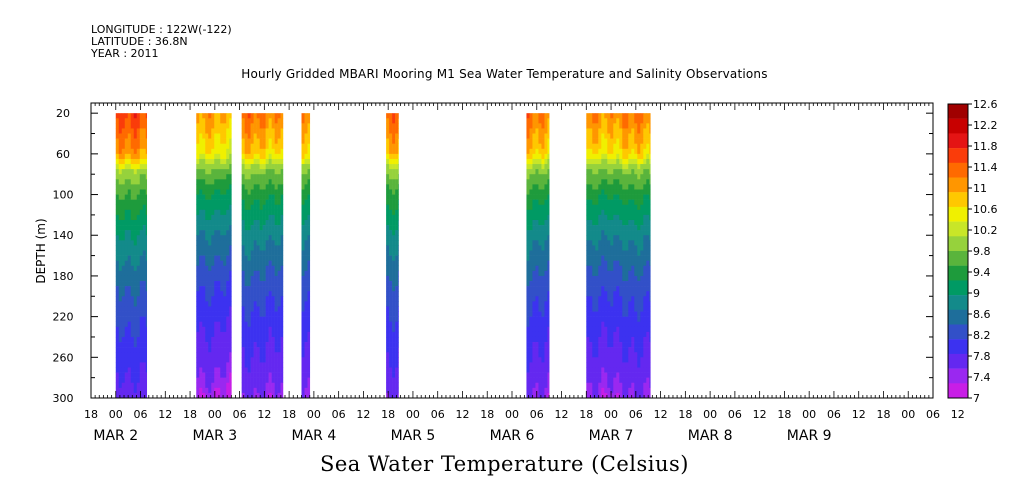  What do you see at coordinates (161, 29) in the screenshot?
I see `longitude-label: LONGITUDE : 122W(-122)` at bounding box center [161, 29].